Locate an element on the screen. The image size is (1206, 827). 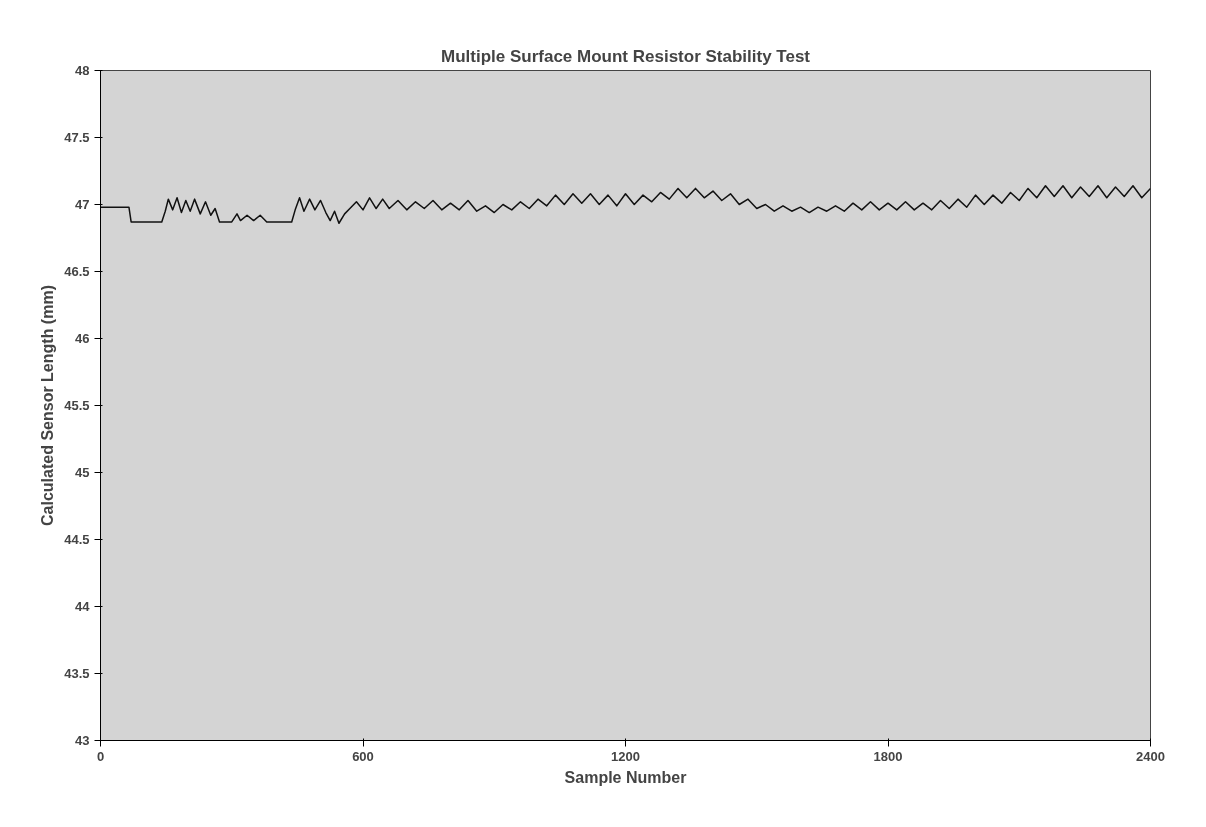
y-tick-label: 47 is located at coordinates (82, 204).